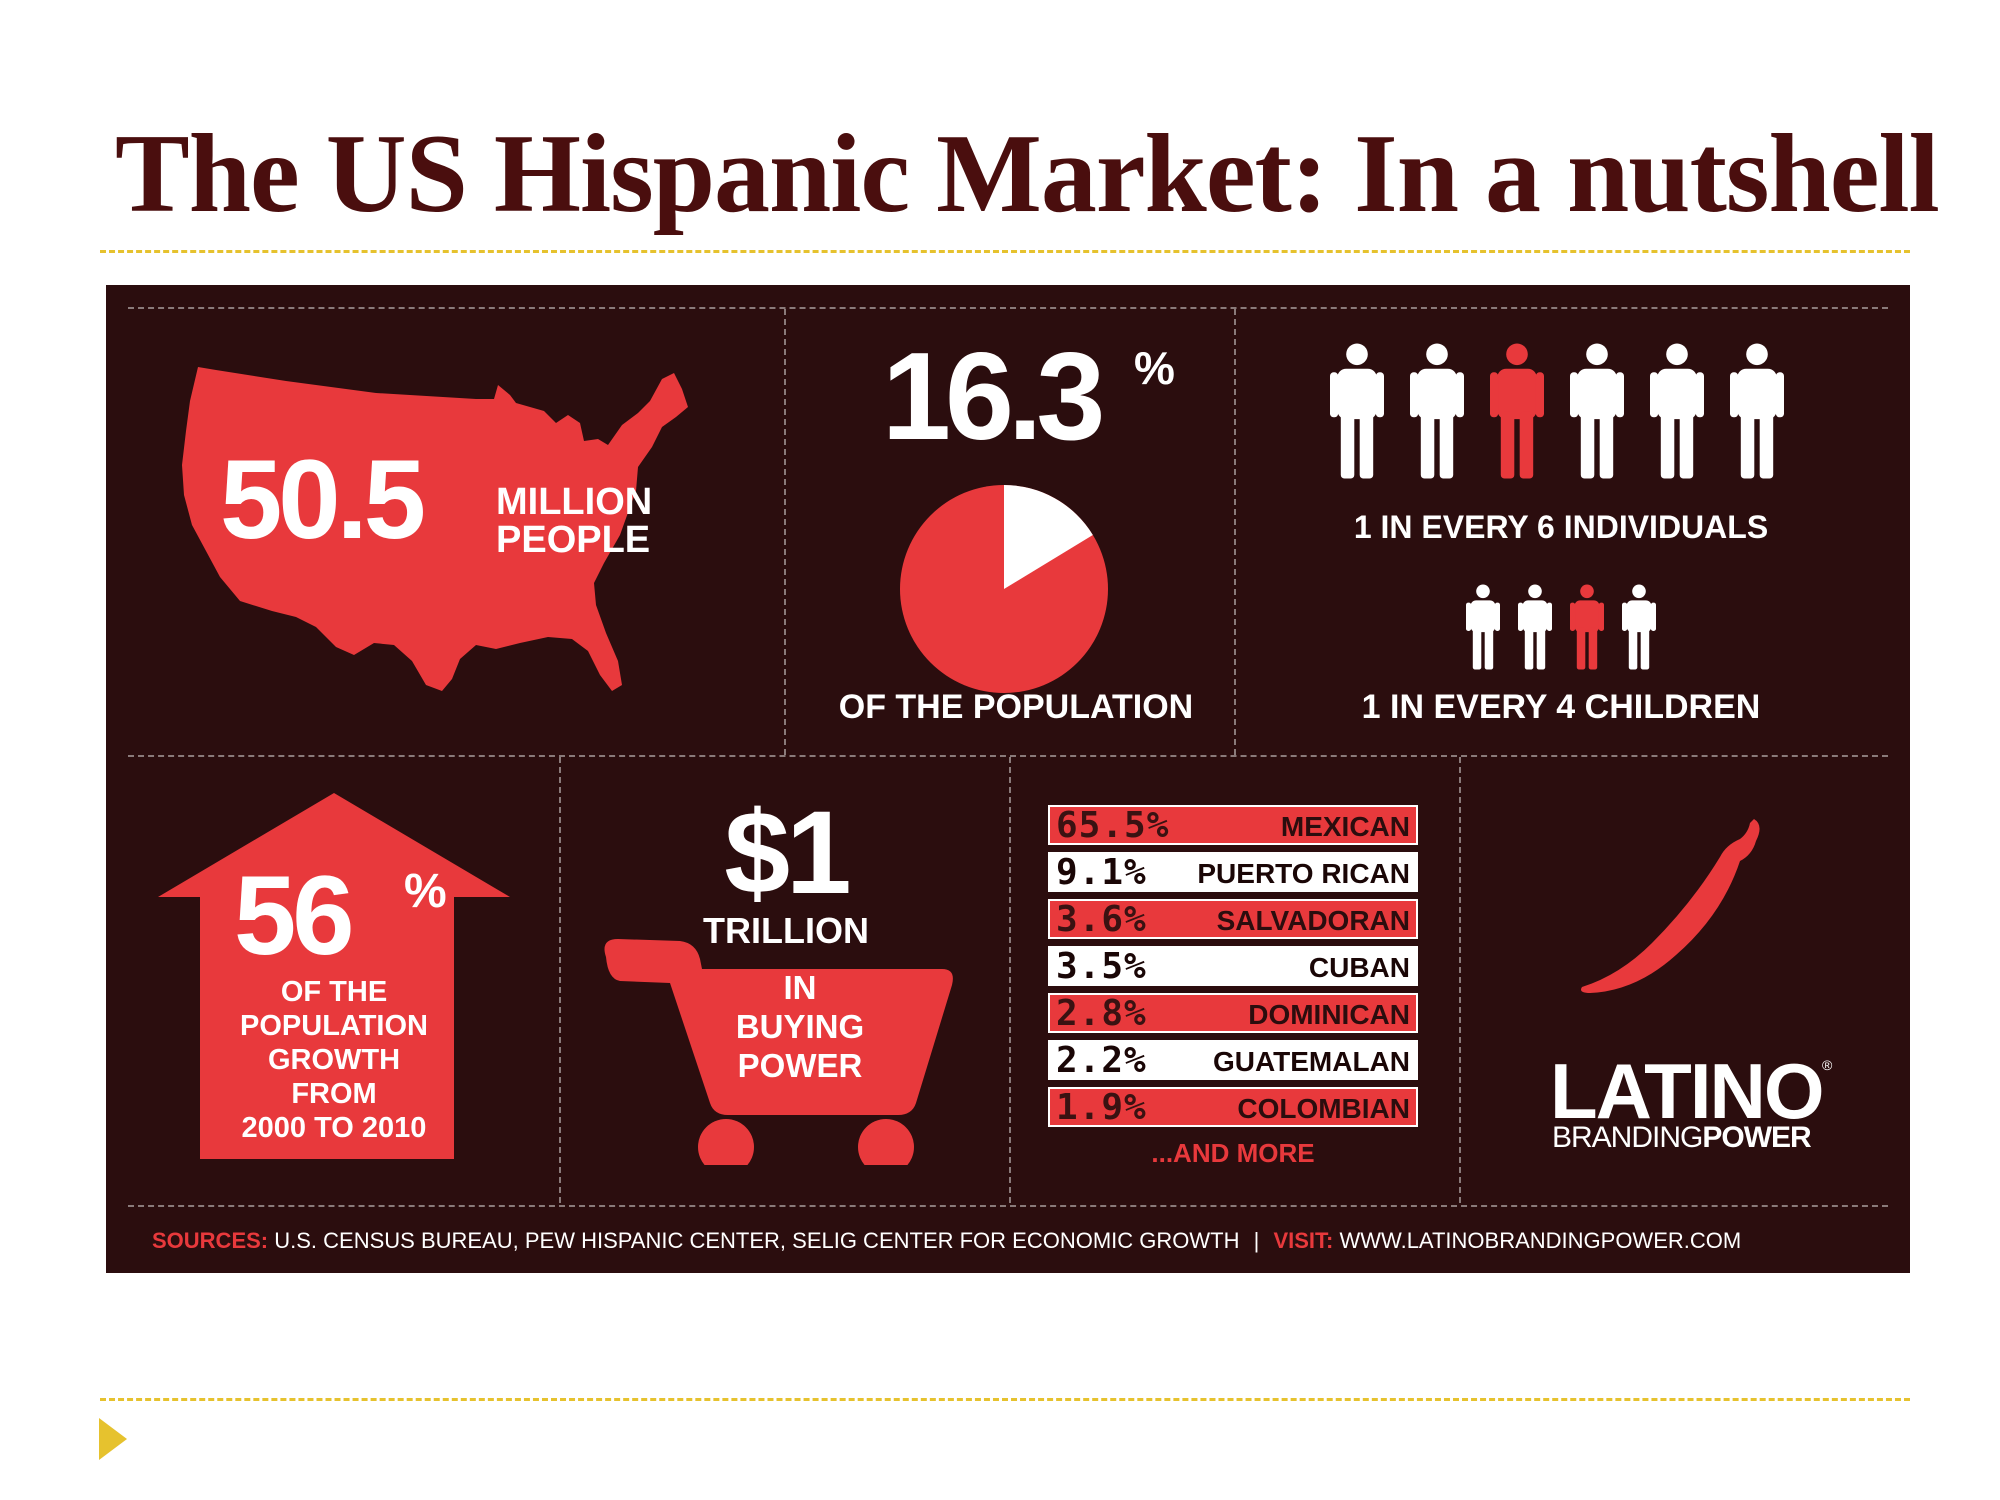 The width and height of the screenshot is (2000, 1500). Describe the element at coordinates (1101, 872) in the screenshot. I see `origin-pct: 9.1%` at that location.